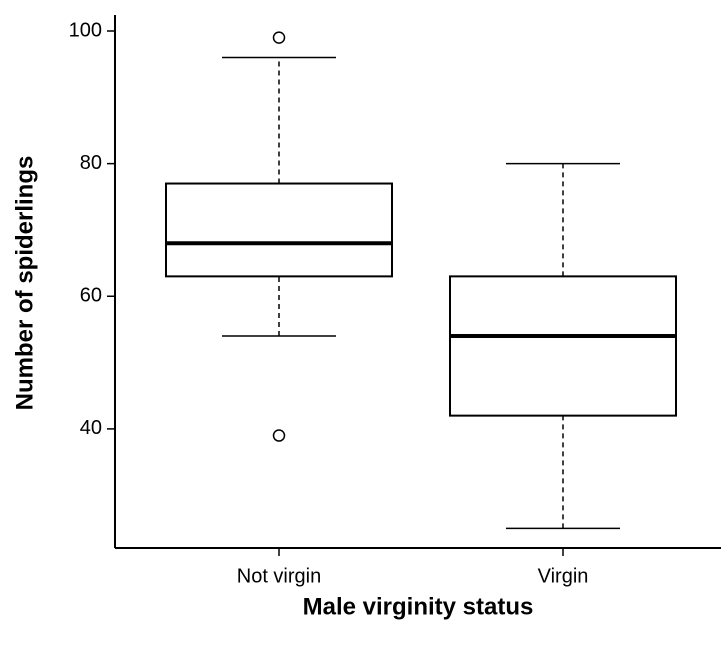 This screenshot has width=721, height=651. What do you see at coordinates (91, 163) in the screenshot?
I see `y-tick-label: 80` at bounding box center [91, 163].